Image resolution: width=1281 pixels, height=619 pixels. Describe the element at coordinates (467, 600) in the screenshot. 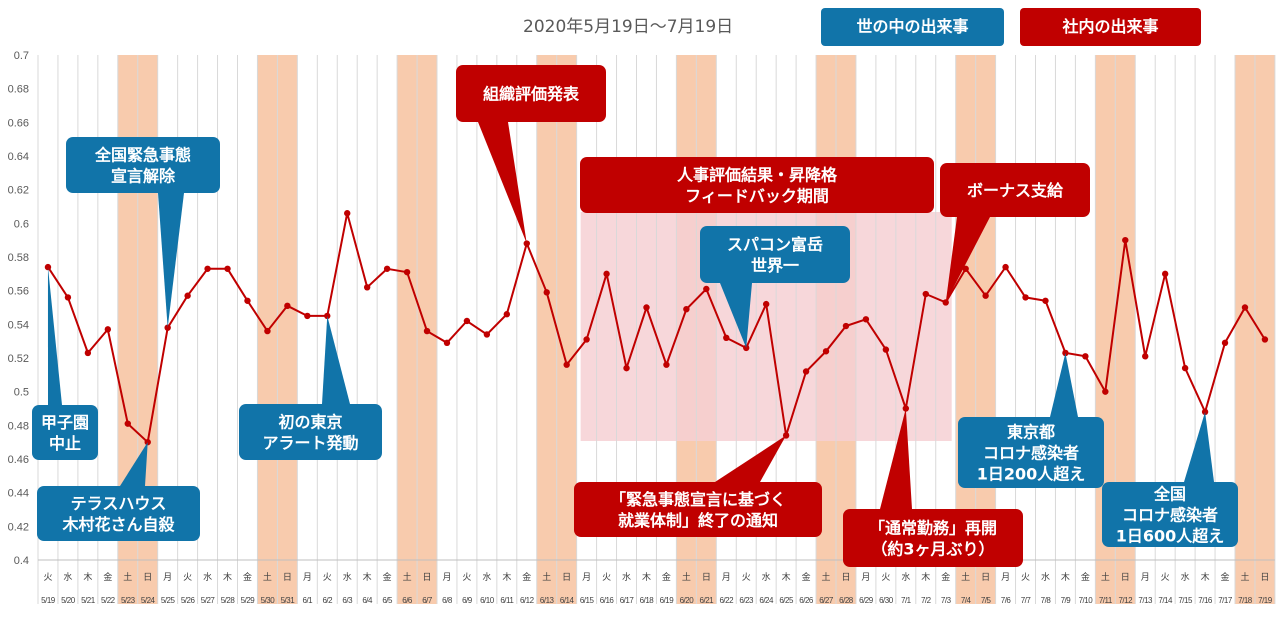

I see `x-date-label: 6/9` at that location.